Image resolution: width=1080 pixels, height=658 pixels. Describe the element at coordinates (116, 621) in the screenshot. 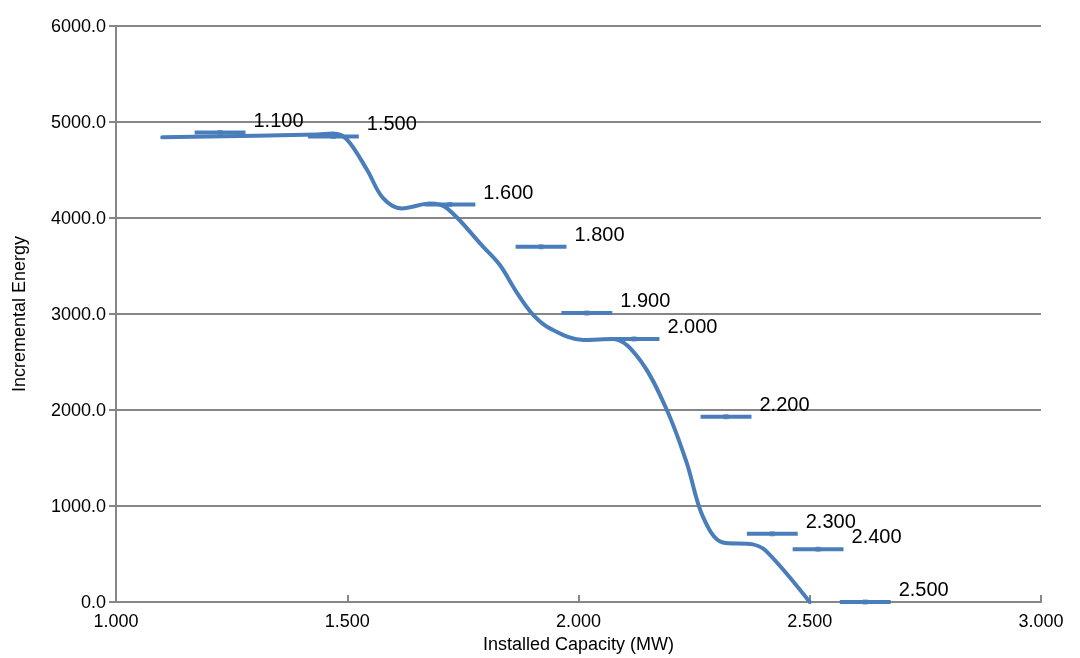

I see `x-tick-label: 1.000` at that location.